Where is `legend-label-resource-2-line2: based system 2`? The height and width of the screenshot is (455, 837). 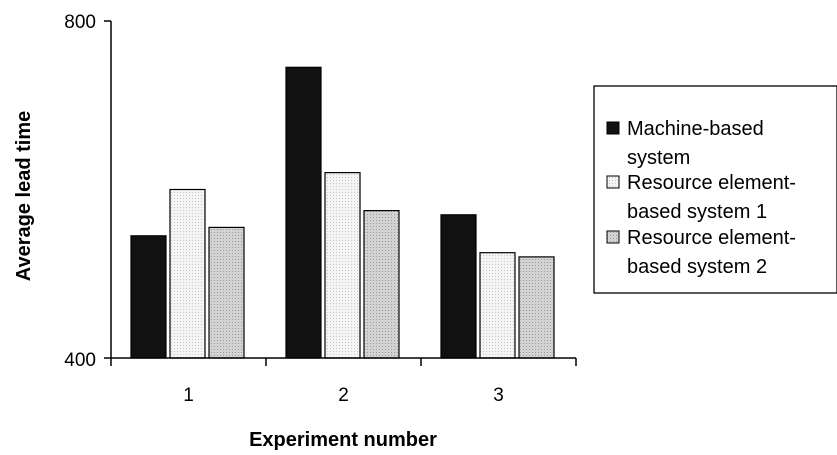 legend-label-resource-2-line2: based system 2 is located at coordinates (697, 267).